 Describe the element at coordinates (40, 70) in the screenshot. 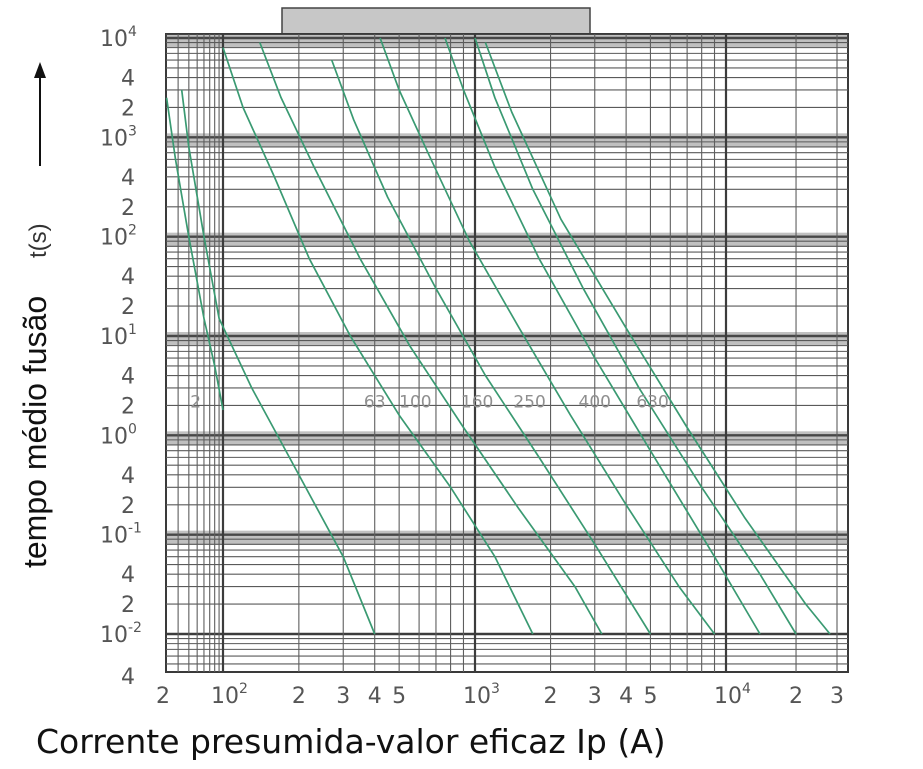

I see `y-axis-arrow-head` at that location.